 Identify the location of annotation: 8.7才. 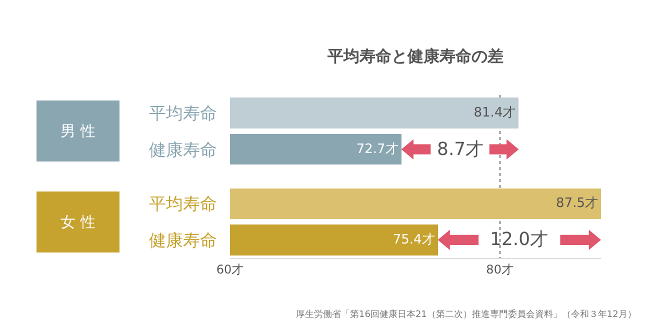
(460, 149).